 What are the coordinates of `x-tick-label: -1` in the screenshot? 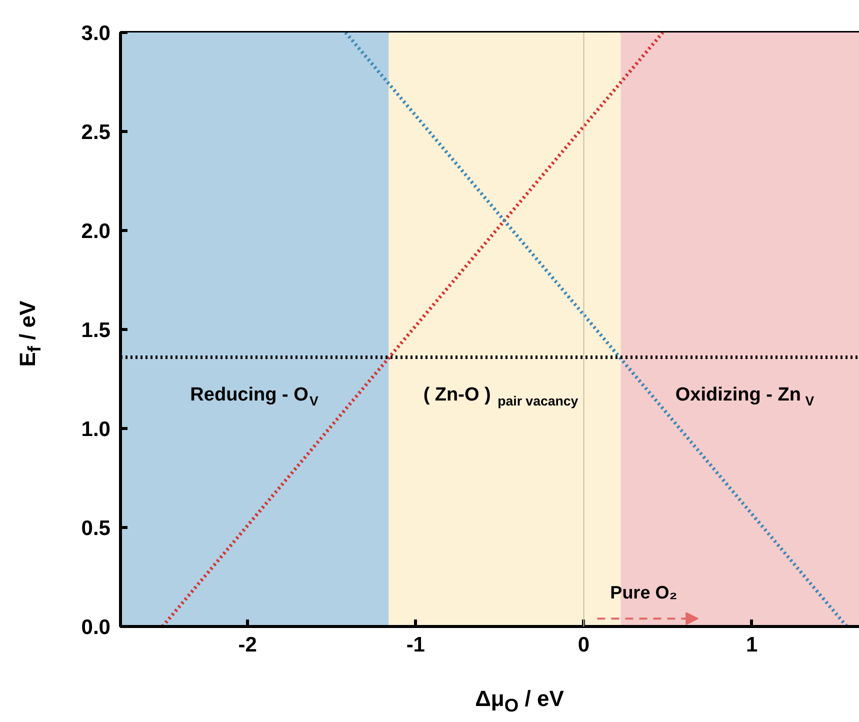 It's located at (416, 645).